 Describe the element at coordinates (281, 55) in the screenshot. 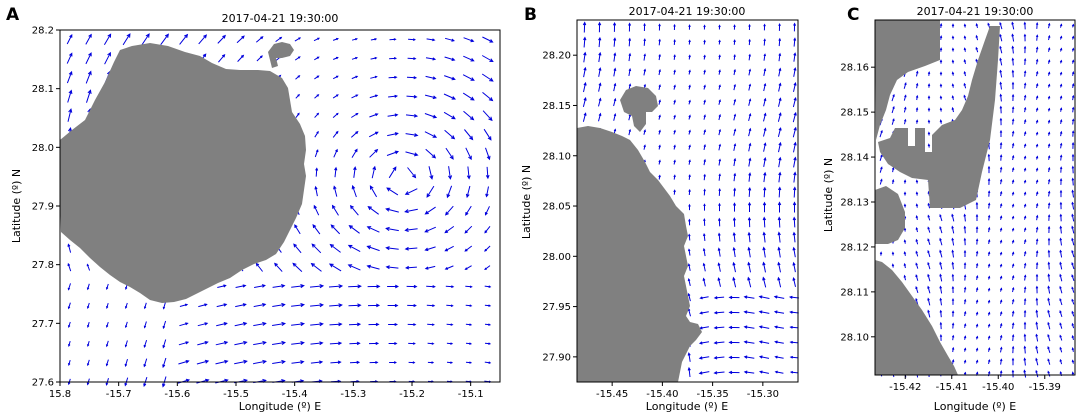

I see `panel-a-land-isleta` at that location.